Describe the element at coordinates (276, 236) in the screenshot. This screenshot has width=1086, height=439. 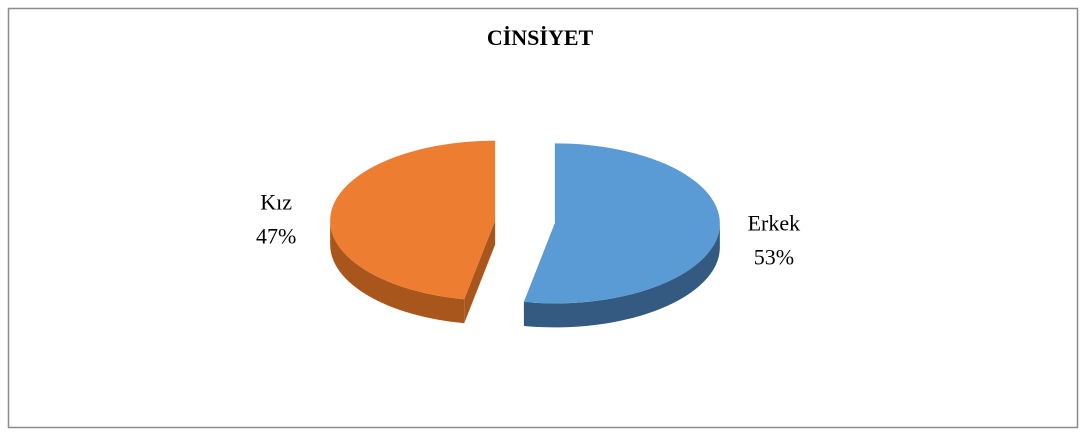
I see `slice-value-label: 47%` at that location.